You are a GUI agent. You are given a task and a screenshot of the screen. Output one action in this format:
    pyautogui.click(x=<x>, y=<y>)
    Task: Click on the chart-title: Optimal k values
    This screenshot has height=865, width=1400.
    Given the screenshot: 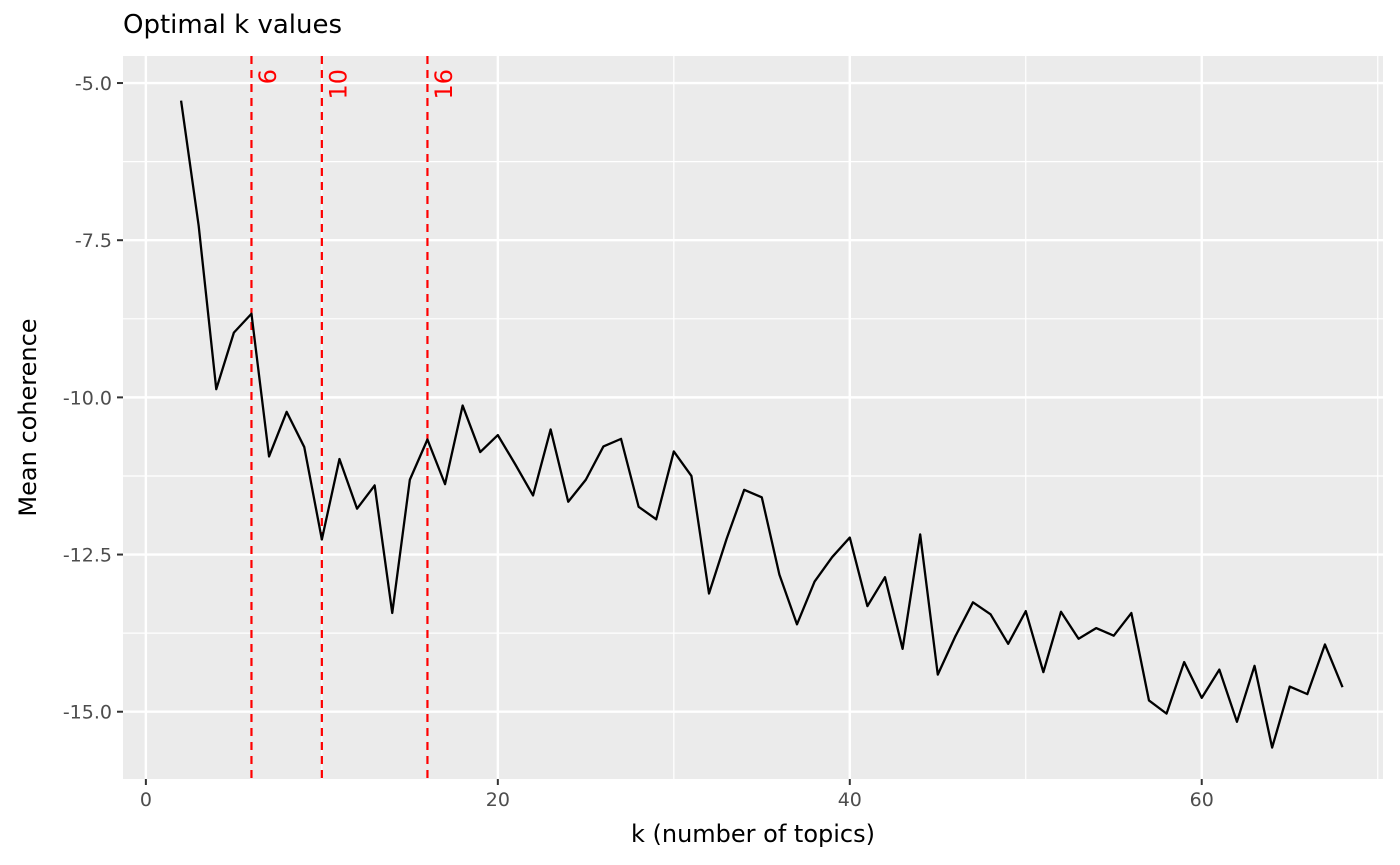 What is the action you would take?
    pyautogui.click(x=233, y=25)
    